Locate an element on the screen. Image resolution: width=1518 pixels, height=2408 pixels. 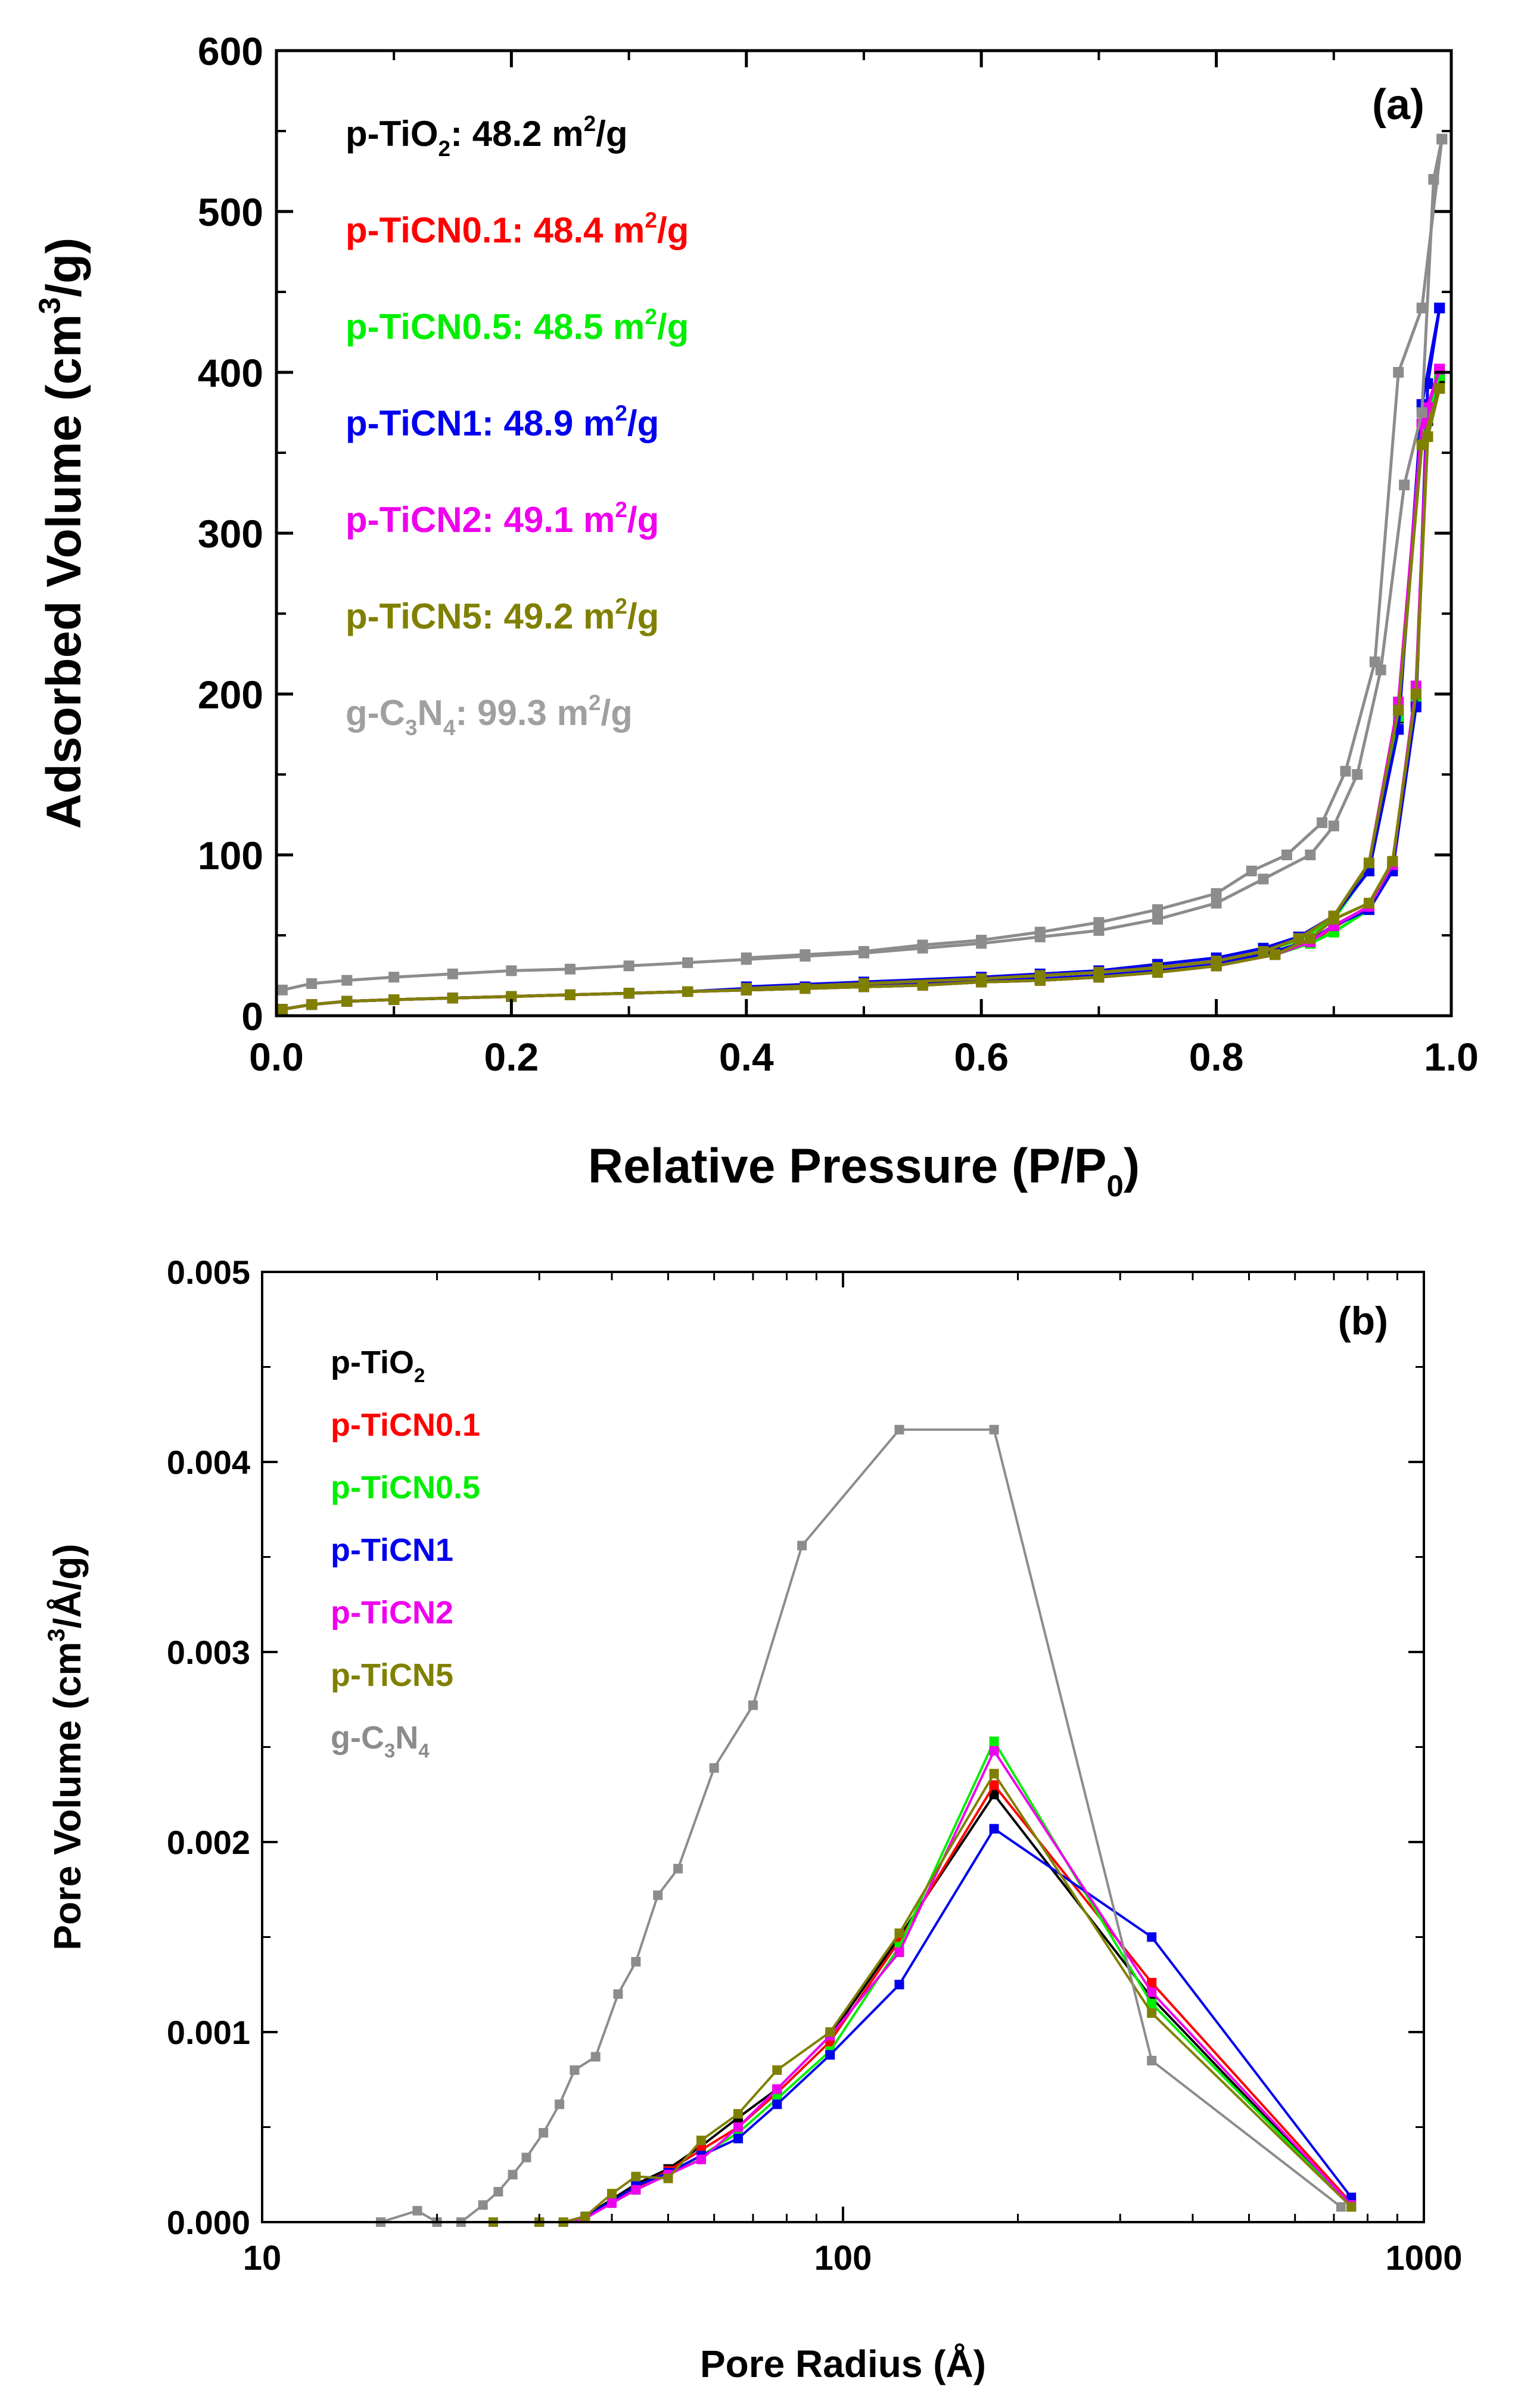
x-axis-label-a: Relative Pressure (P/P0) is located at coordinates (864, 1171).